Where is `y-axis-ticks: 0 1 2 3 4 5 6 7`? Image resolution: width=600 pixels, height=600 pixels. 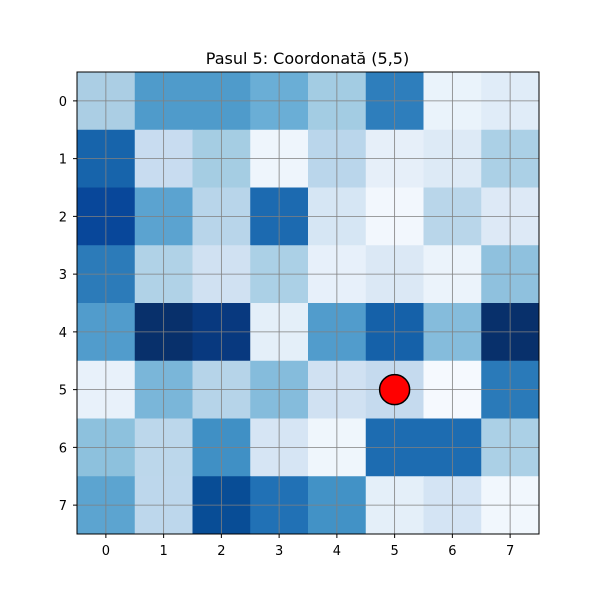
y-axis-ticks: 0 1 2 3 4 5 6 7 is located at coordinates (68, 304).